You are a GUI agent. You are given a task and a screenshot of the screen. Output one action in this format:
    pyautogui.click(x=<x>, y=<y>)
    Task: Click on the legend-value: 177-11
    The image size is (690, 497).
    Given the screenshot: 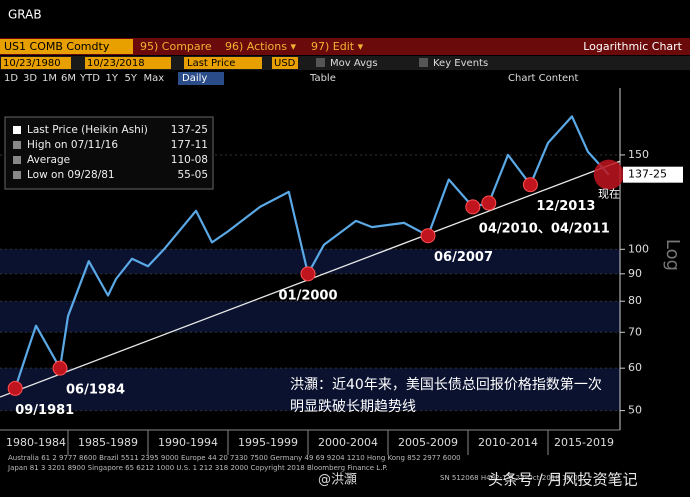 What is the action you would take?
    pyautogui.click(x=189, y=145)
    